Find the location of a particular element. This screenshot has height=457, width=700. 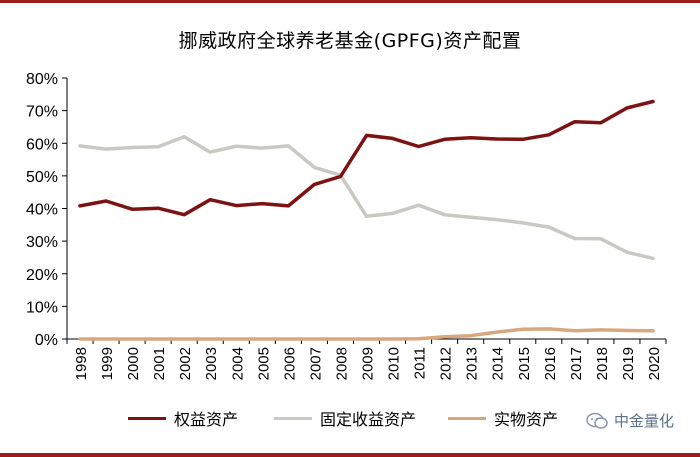

x-tick-label: 2014 is located at coordinates (498, 363).